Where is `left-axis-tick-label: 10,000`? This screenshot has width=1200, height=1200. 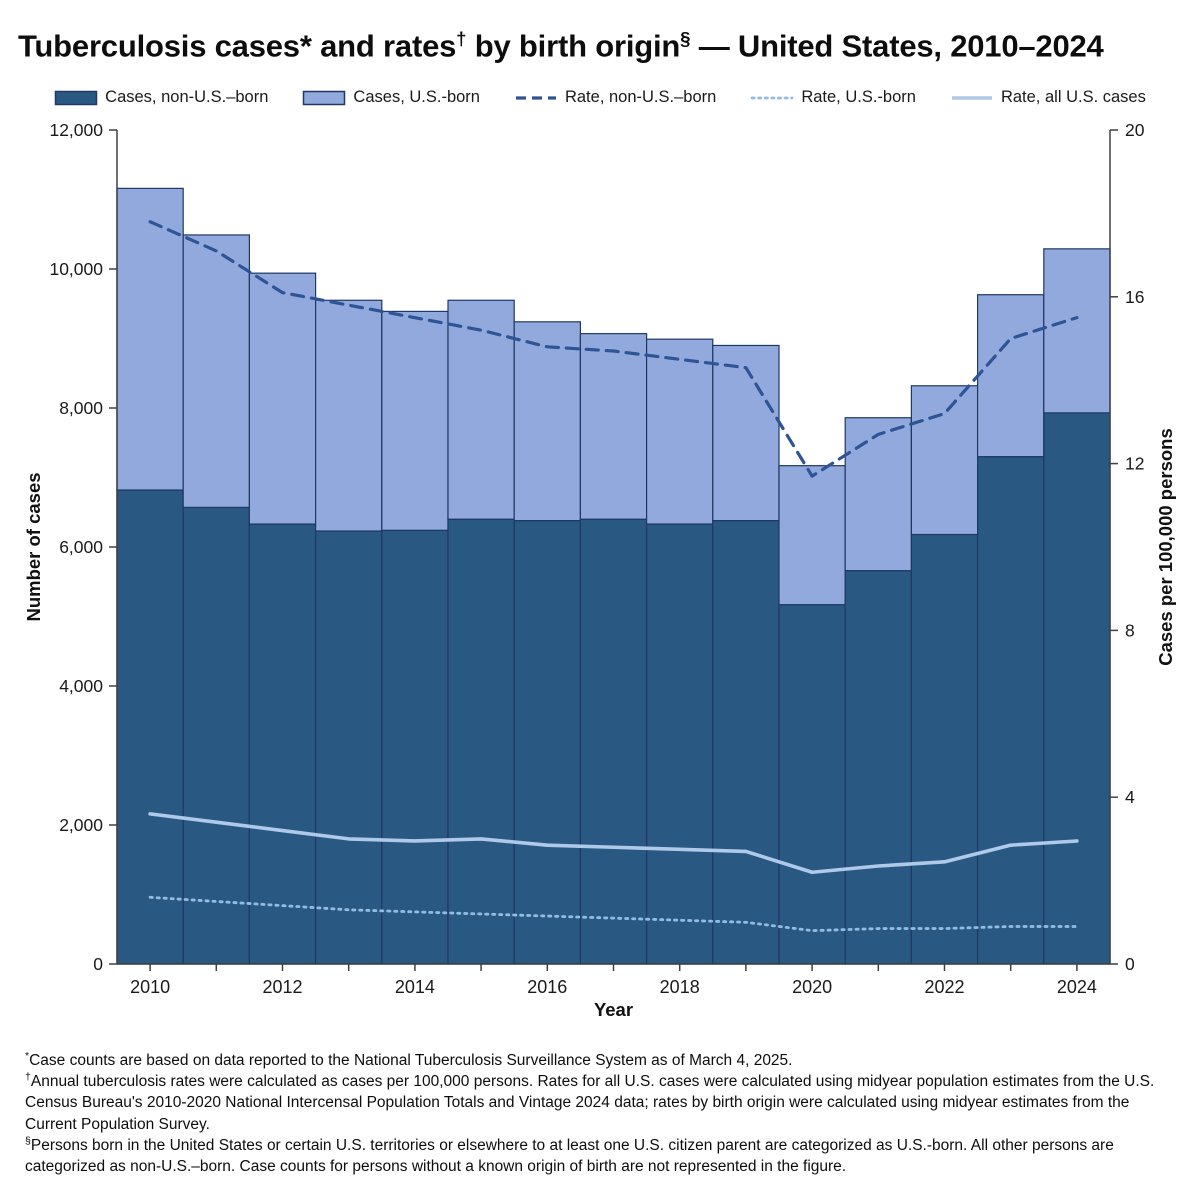
left-axis-tick-label: 10,000 is located at coordinates (76, 269).